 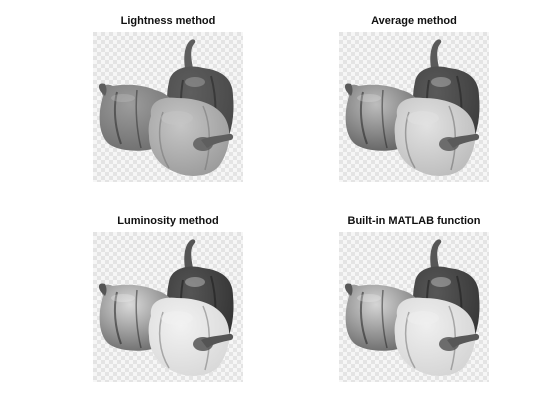 I want to click on panel-title: Built-in MATLAB function, so click(x=414, y=221).